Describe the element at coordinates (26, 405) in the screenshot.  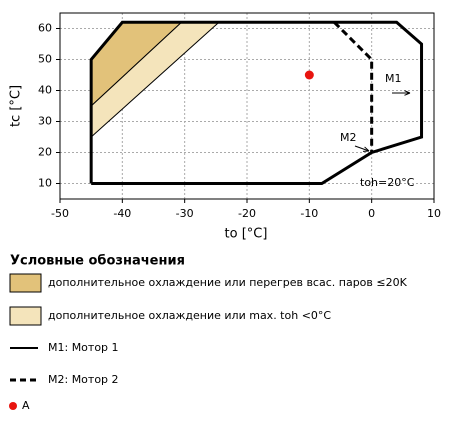
I see `legend-label: A` at that location.